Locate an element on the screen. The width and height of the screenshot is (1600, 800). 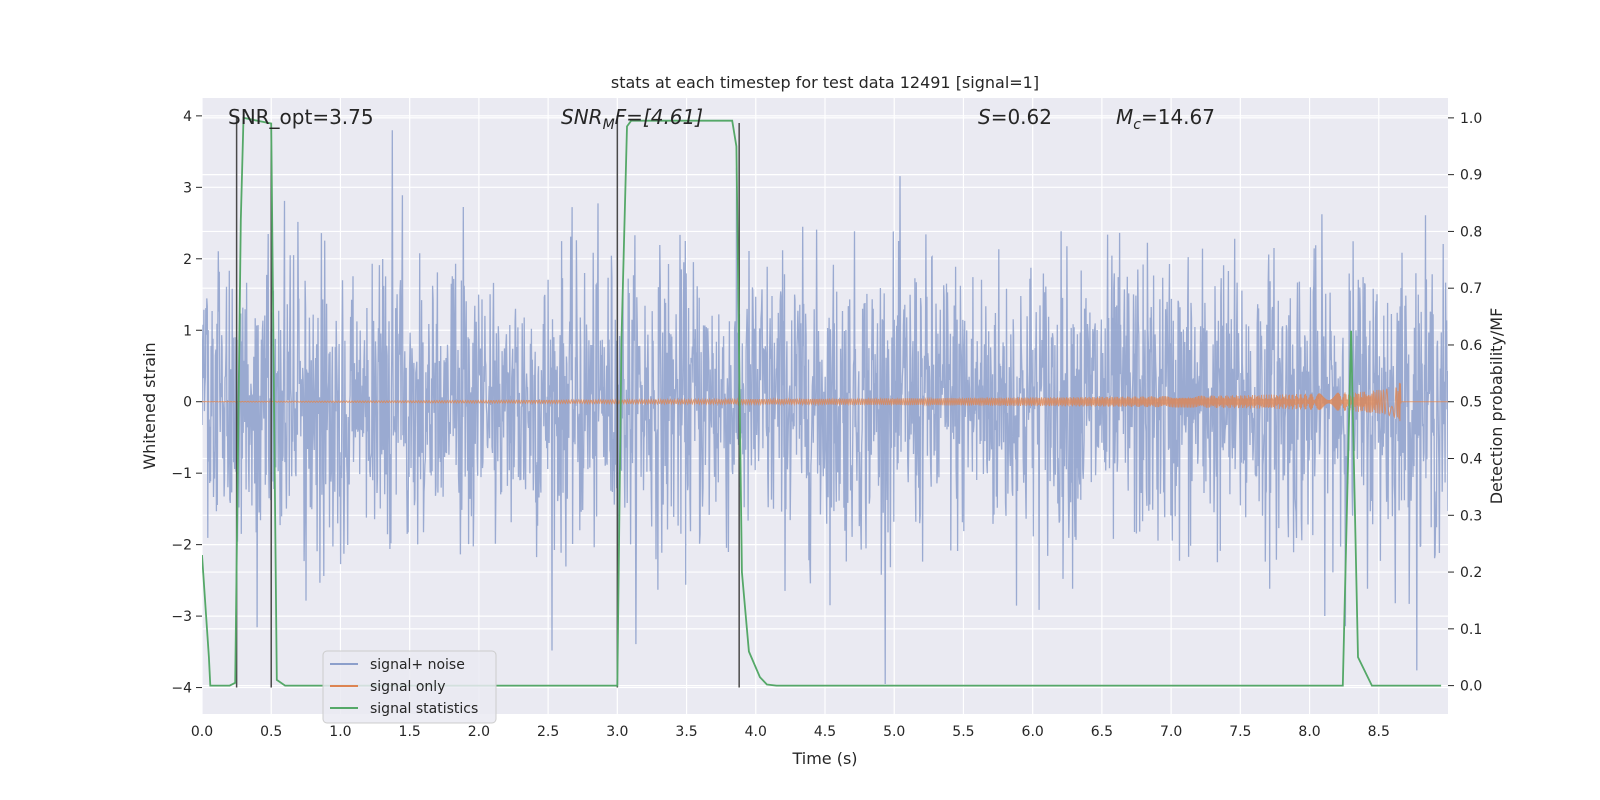
annotation-snr-mf: SNRMF=[4.61] is located at coordinates (632, 119).